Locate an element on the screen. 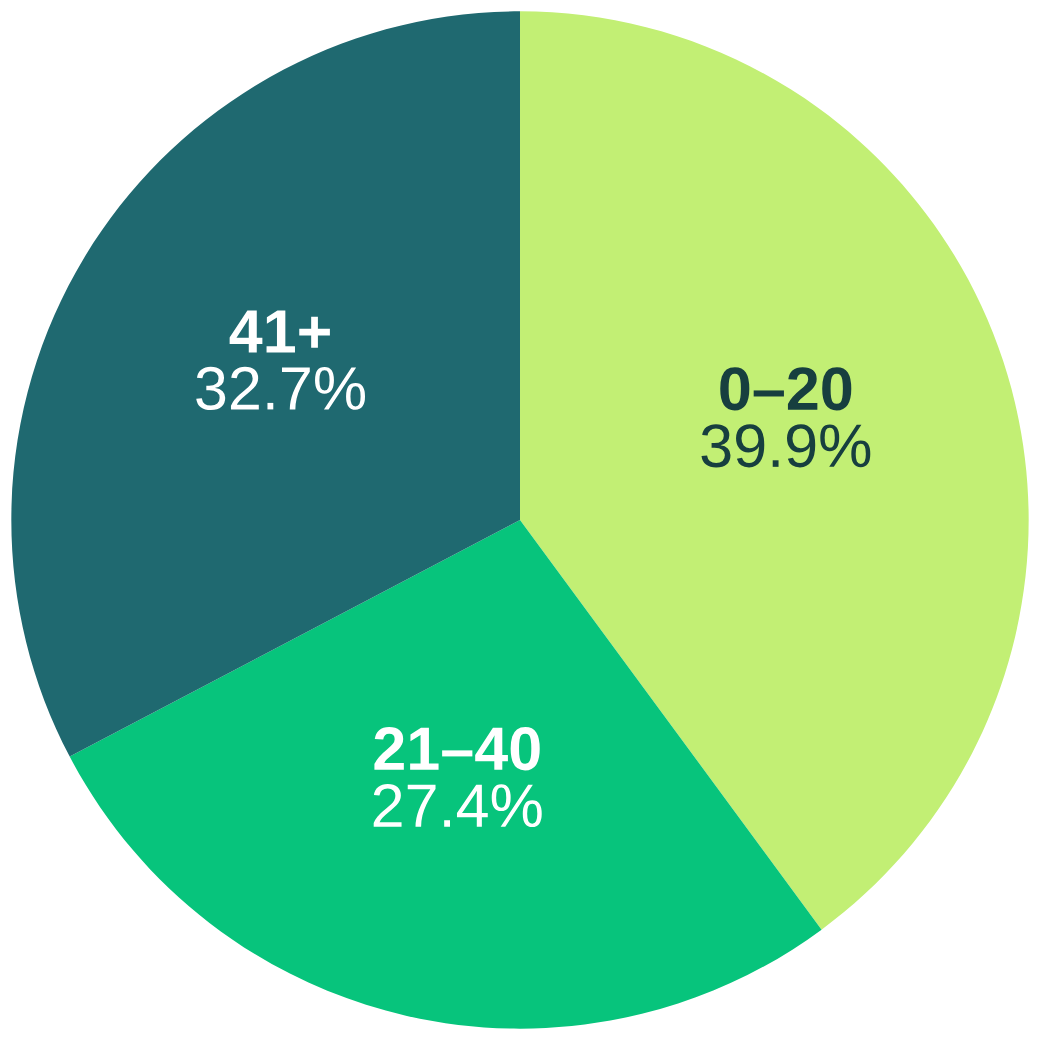  data-label: 39.9% is located at coordinates (786, 446).